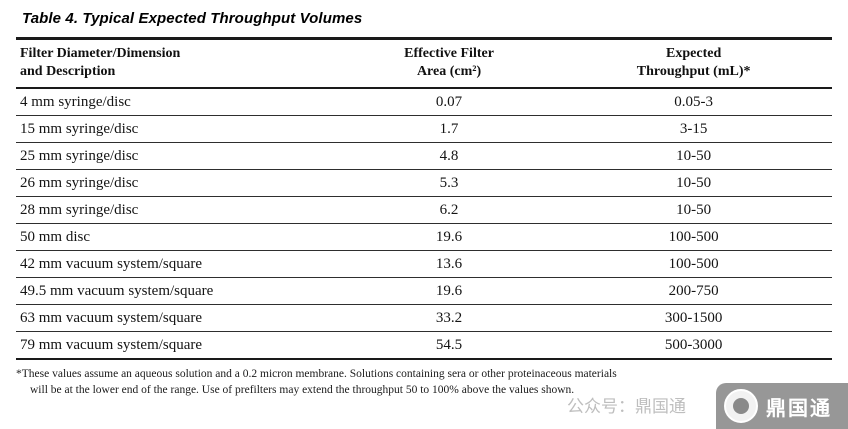 The width and height of the screenshot is (848, 429). Describe the element at coordinates (449, 264) in the screenshot. I see `cell-area: 13.6` at that location.